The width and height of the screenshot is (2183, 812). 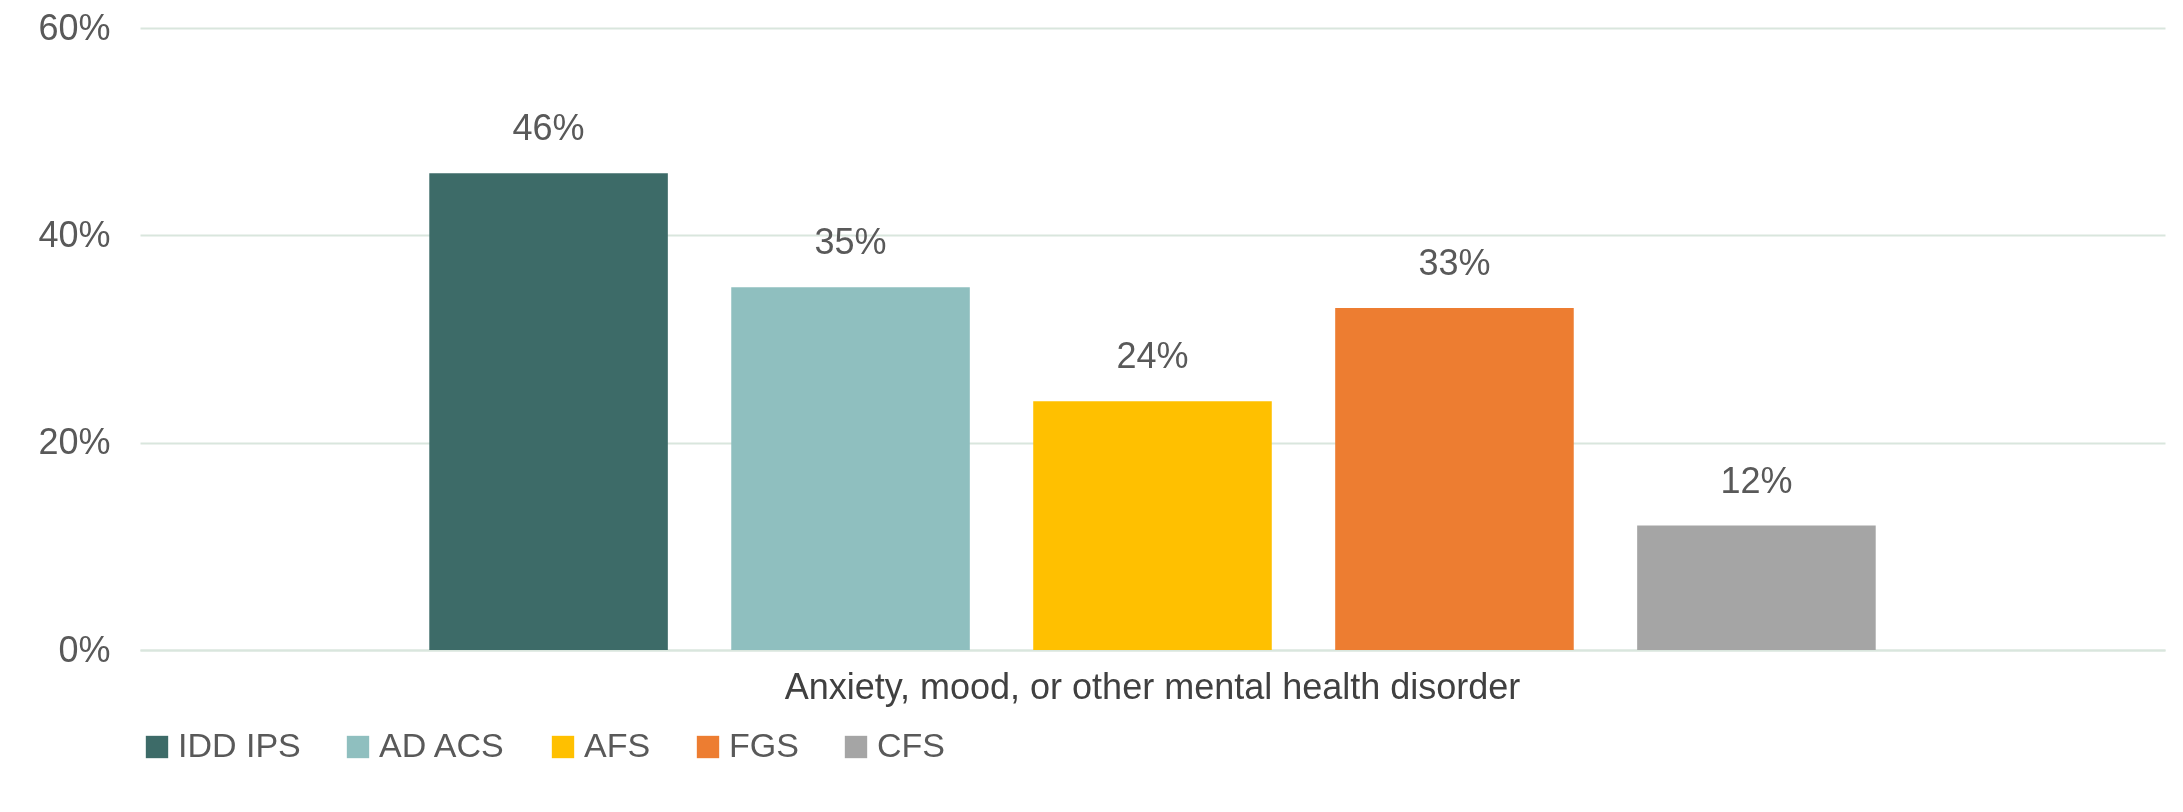 What do you see at coordinates (911, 745) in the screenshot?
I see `legend-label: CFS` at bounding box center [911, 745].